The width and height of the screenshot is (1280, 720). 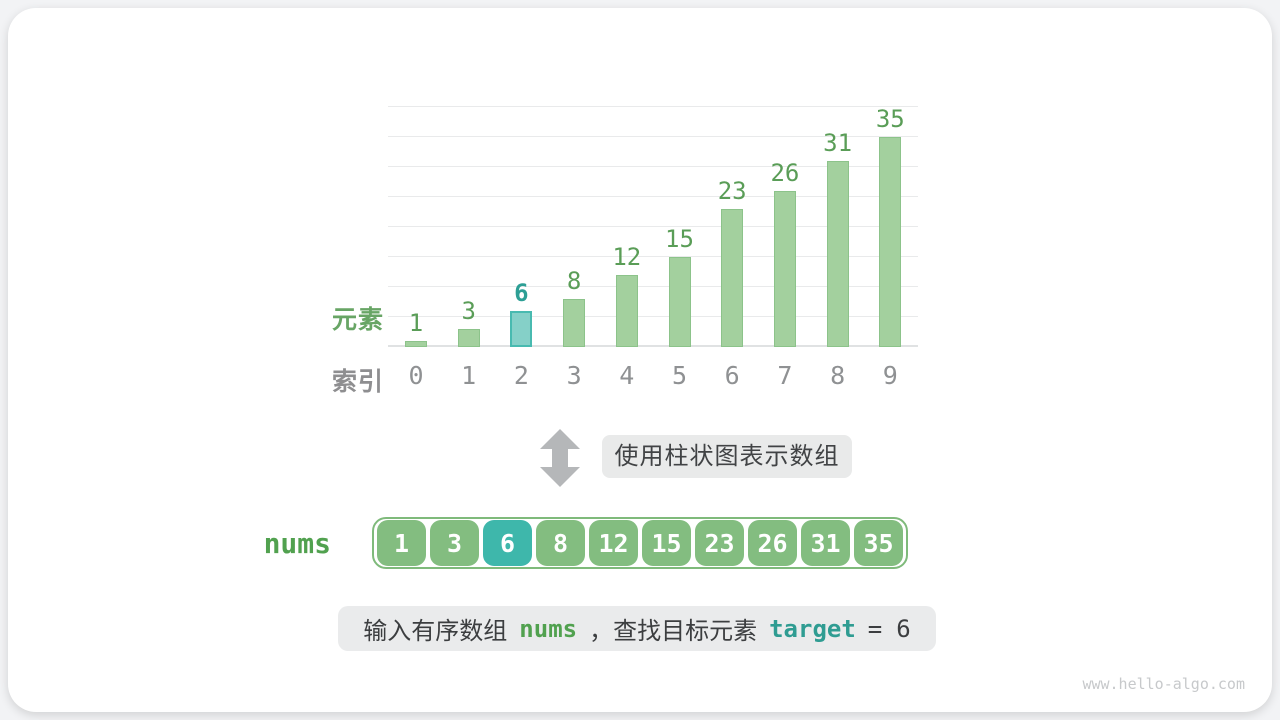 What do you see at coordinates (653, 221) in the screenshot?
I see `chart-plot-area: 1 3 6 8 12 15 23 26 31 35` at bounding box center [653, 221].